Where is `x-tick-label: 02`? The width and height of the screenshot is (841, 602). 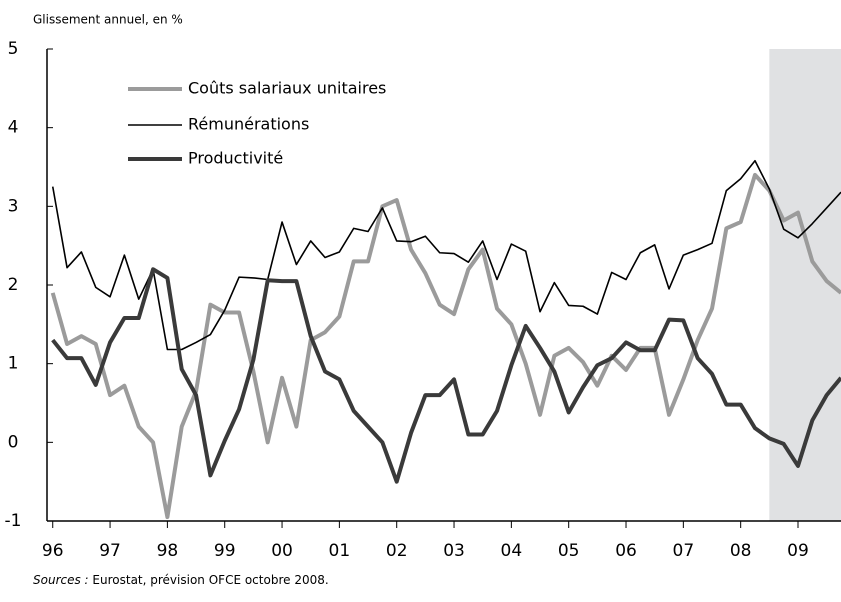
x-tick-label: 02 is located at coordinates (397, 551).